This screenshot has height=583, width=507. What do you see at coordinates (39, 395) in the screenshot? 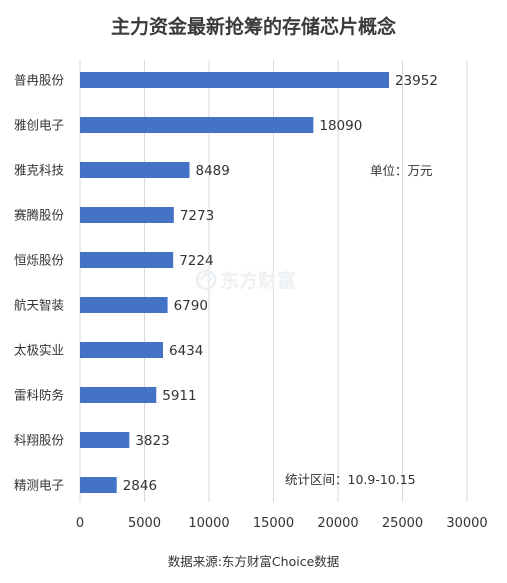
I see `category-label: 雷科防务` at bounding box center [39, 395].